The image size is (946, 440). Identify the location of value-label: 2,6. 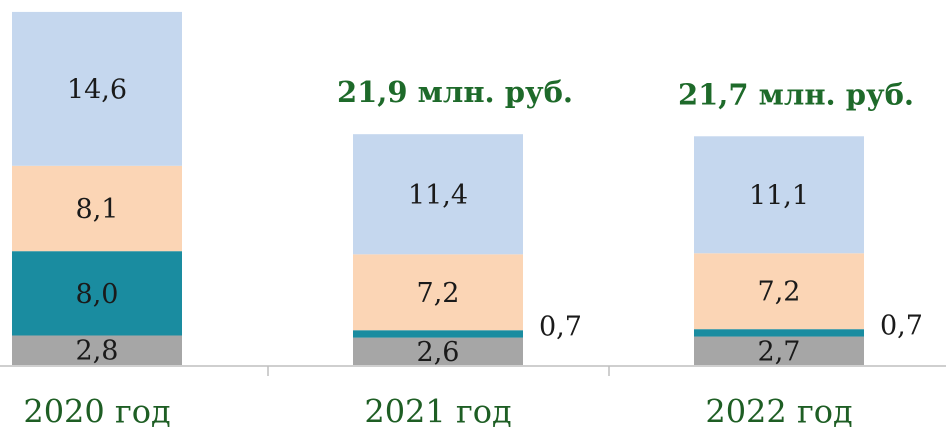
(438, 352).